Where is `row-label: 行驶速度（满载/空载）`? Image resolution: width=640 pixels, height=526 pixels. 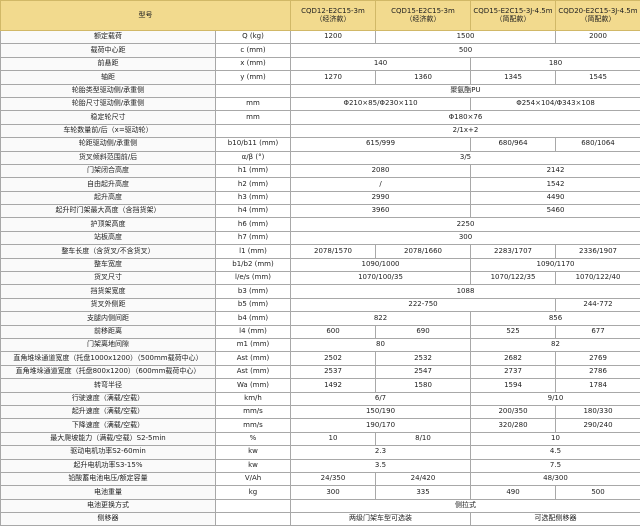
row-label: 行驶速度（满载/空载） is located at coordinates (108, 398).